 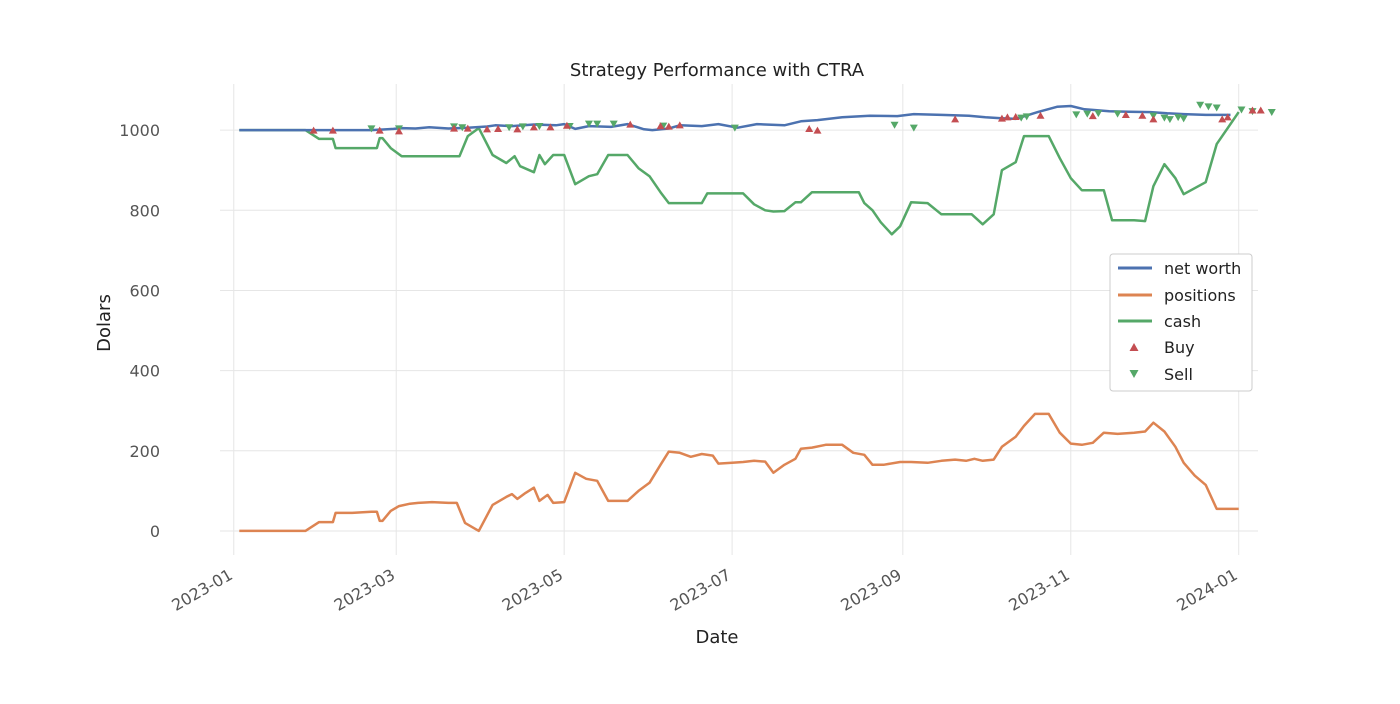 I want to click on y-axis-label: Dolars, so click(x=104, y=323).